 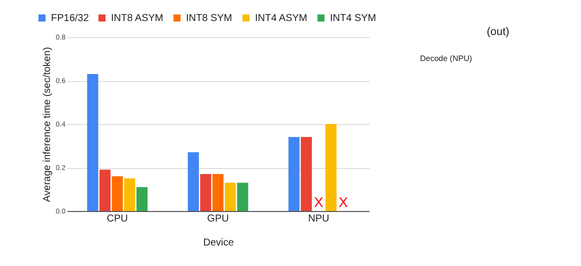 What do you see at coordinates (70, 18) in the screenshot?
I see `legend-label: FP16/32` at bounding box center [70, 18].